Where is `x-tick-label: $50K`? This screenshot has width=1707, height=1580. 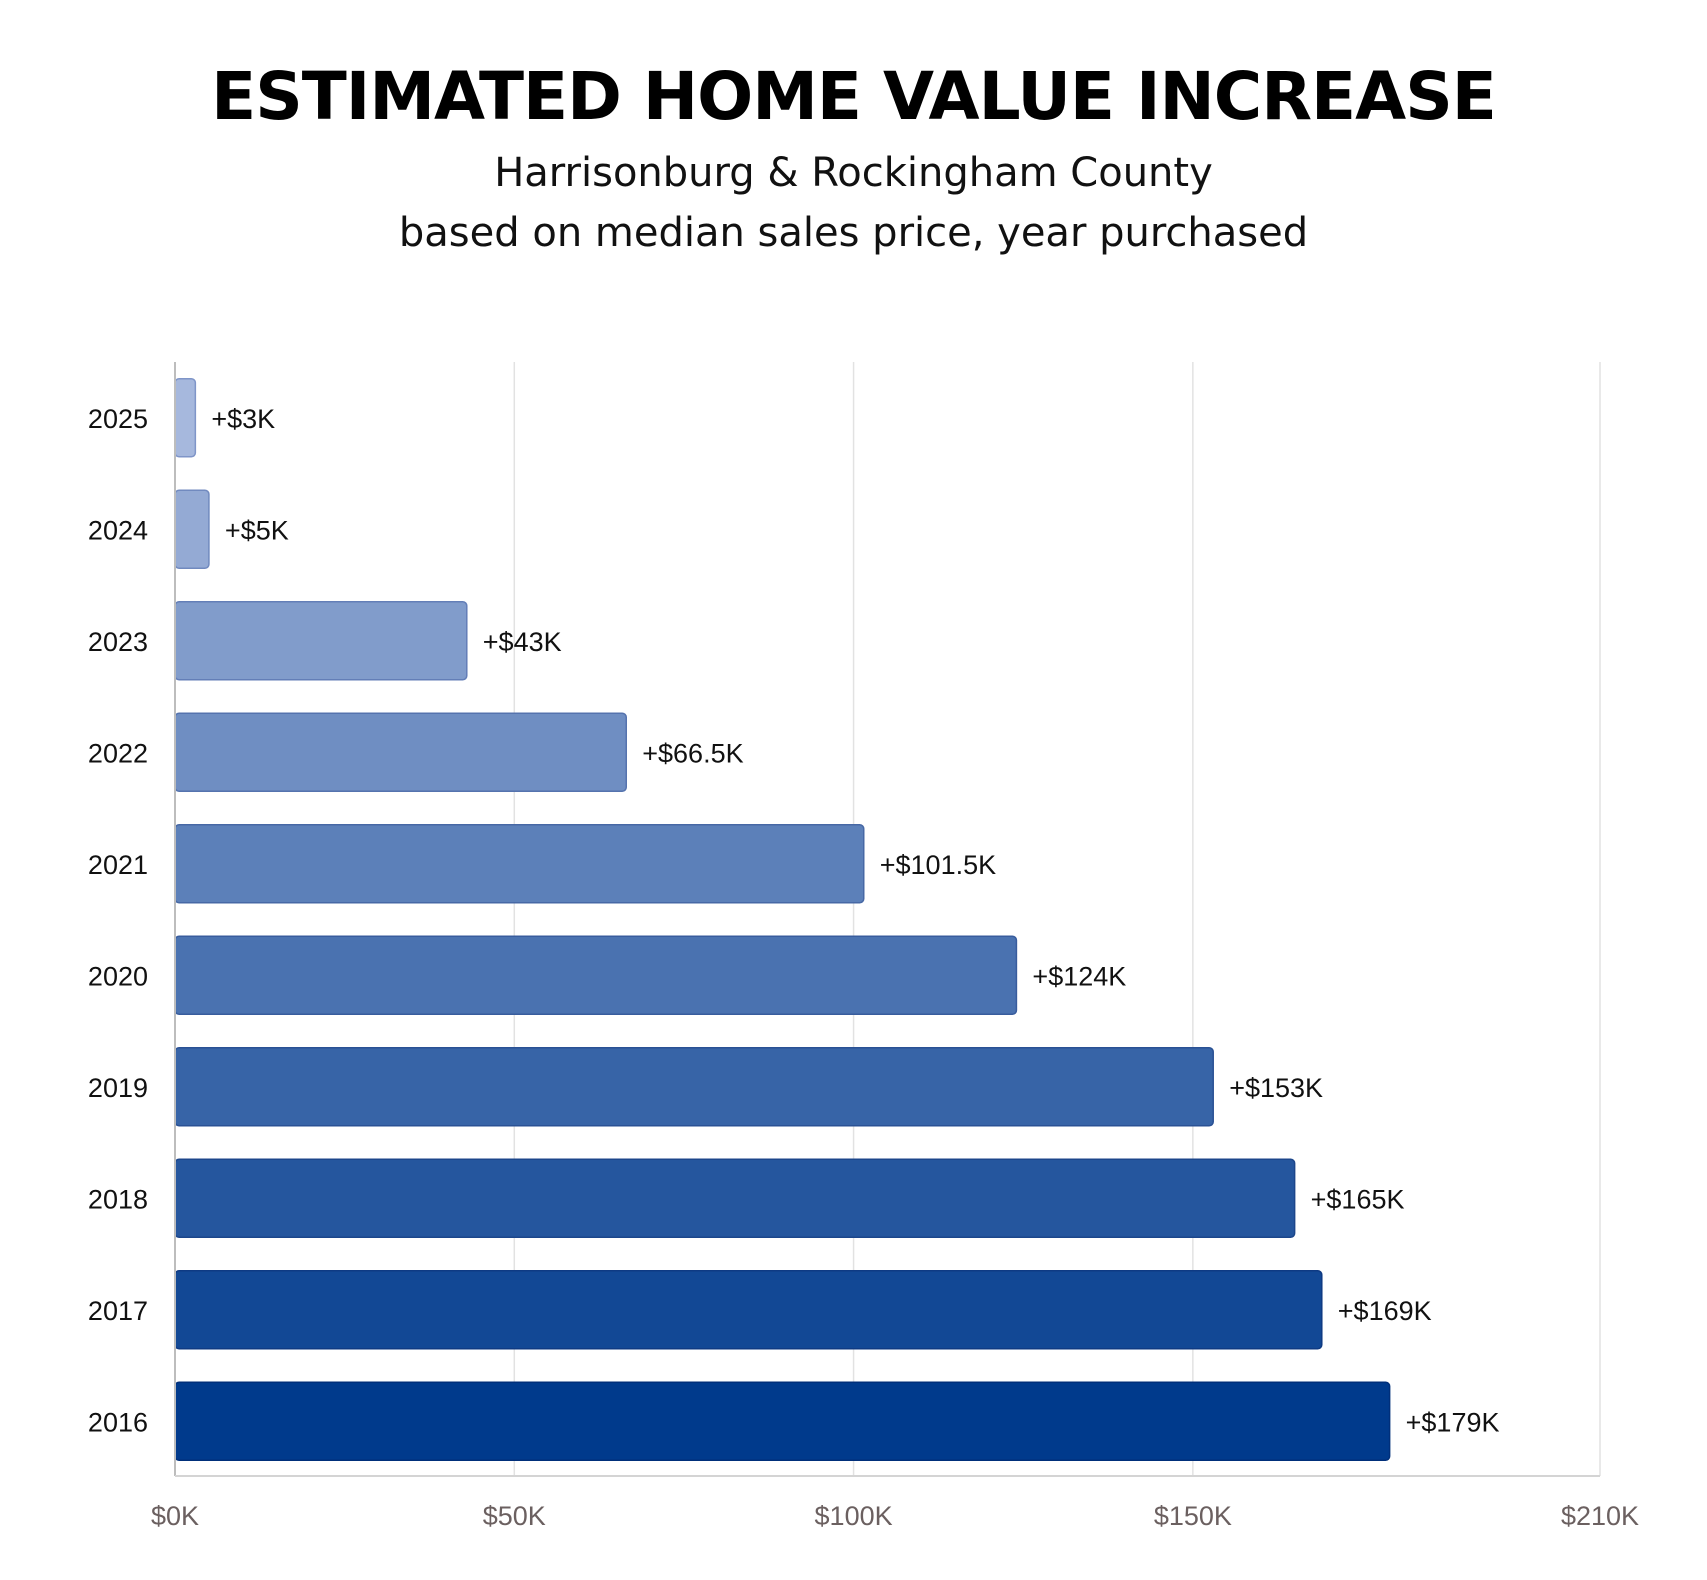 x-tick-label: $50K is located at coordinates (514, 1516).